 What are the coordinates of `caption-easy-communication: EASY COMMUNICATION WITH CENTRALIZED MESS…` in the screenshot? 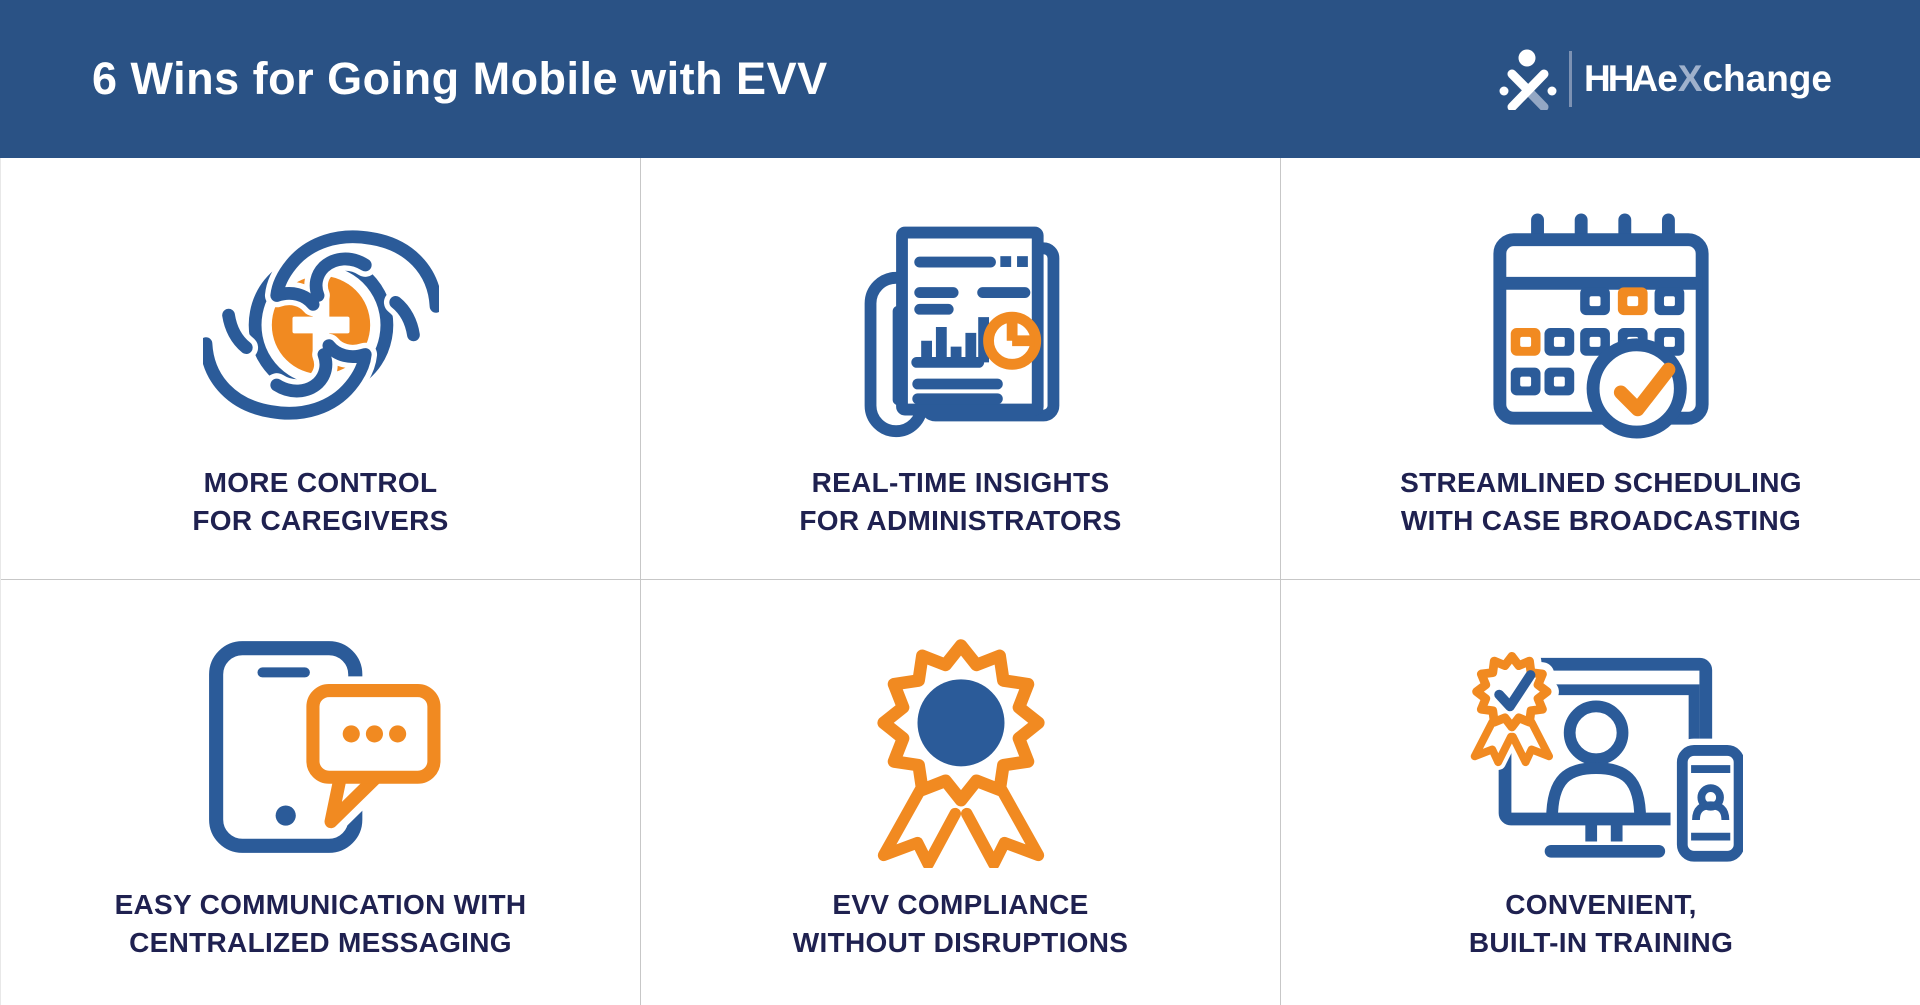 It's located at (320, 923).